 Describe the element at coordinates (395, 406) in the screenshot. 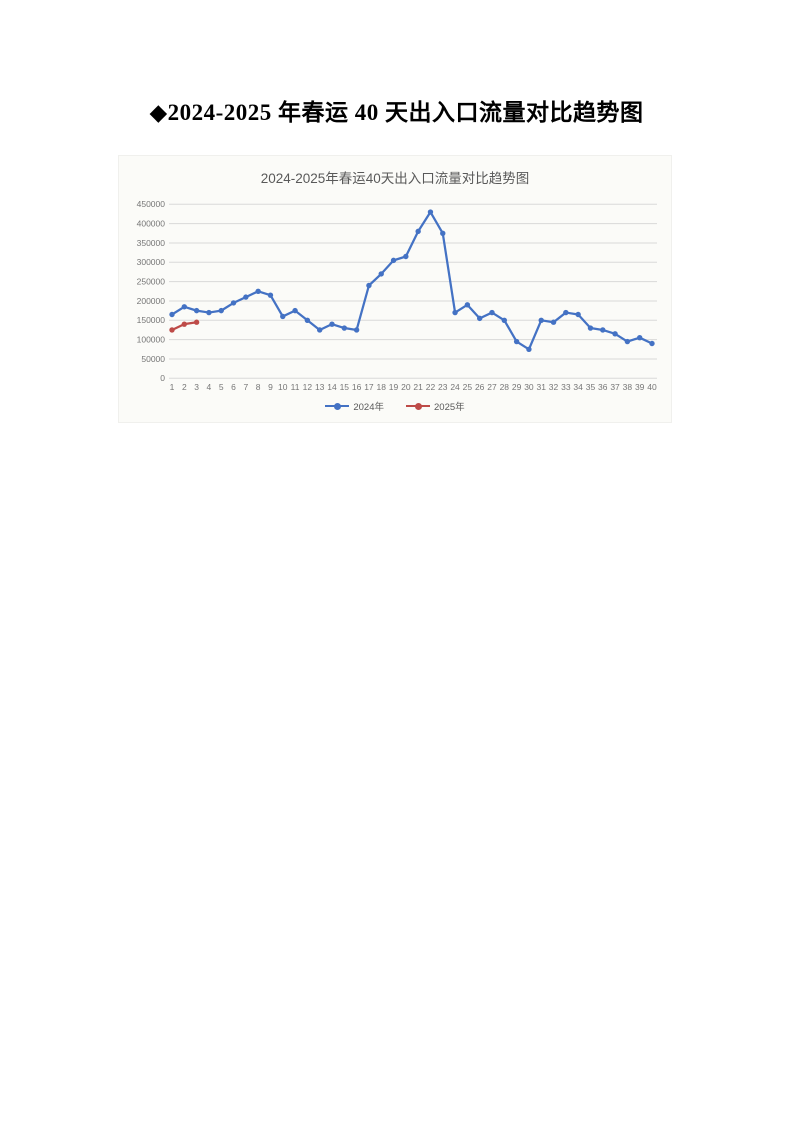

I see `chart-legend: 2024年 2025年` at that location.